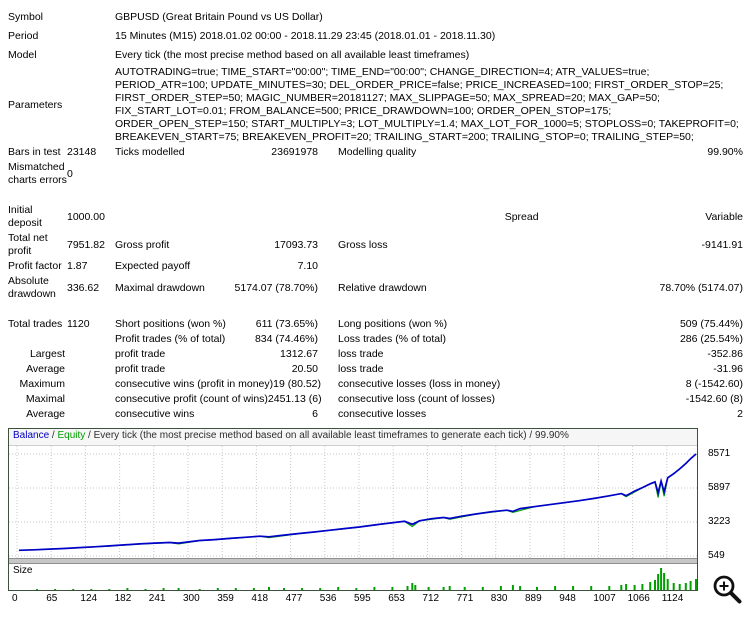  What do you see at coordinates (260, 598) in the screenshot?
I see `x-axis-label: 418` at bounding box center [260, 598].